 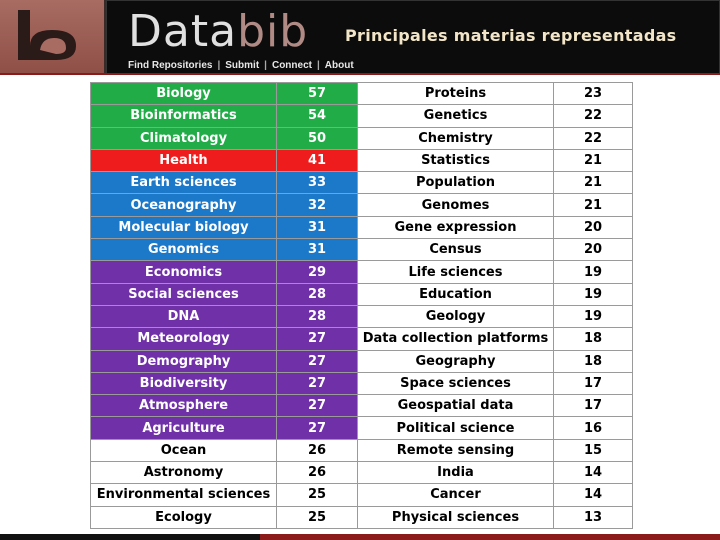 I want to click on left-subject-cell: Economics, so click(x=183, y=272).